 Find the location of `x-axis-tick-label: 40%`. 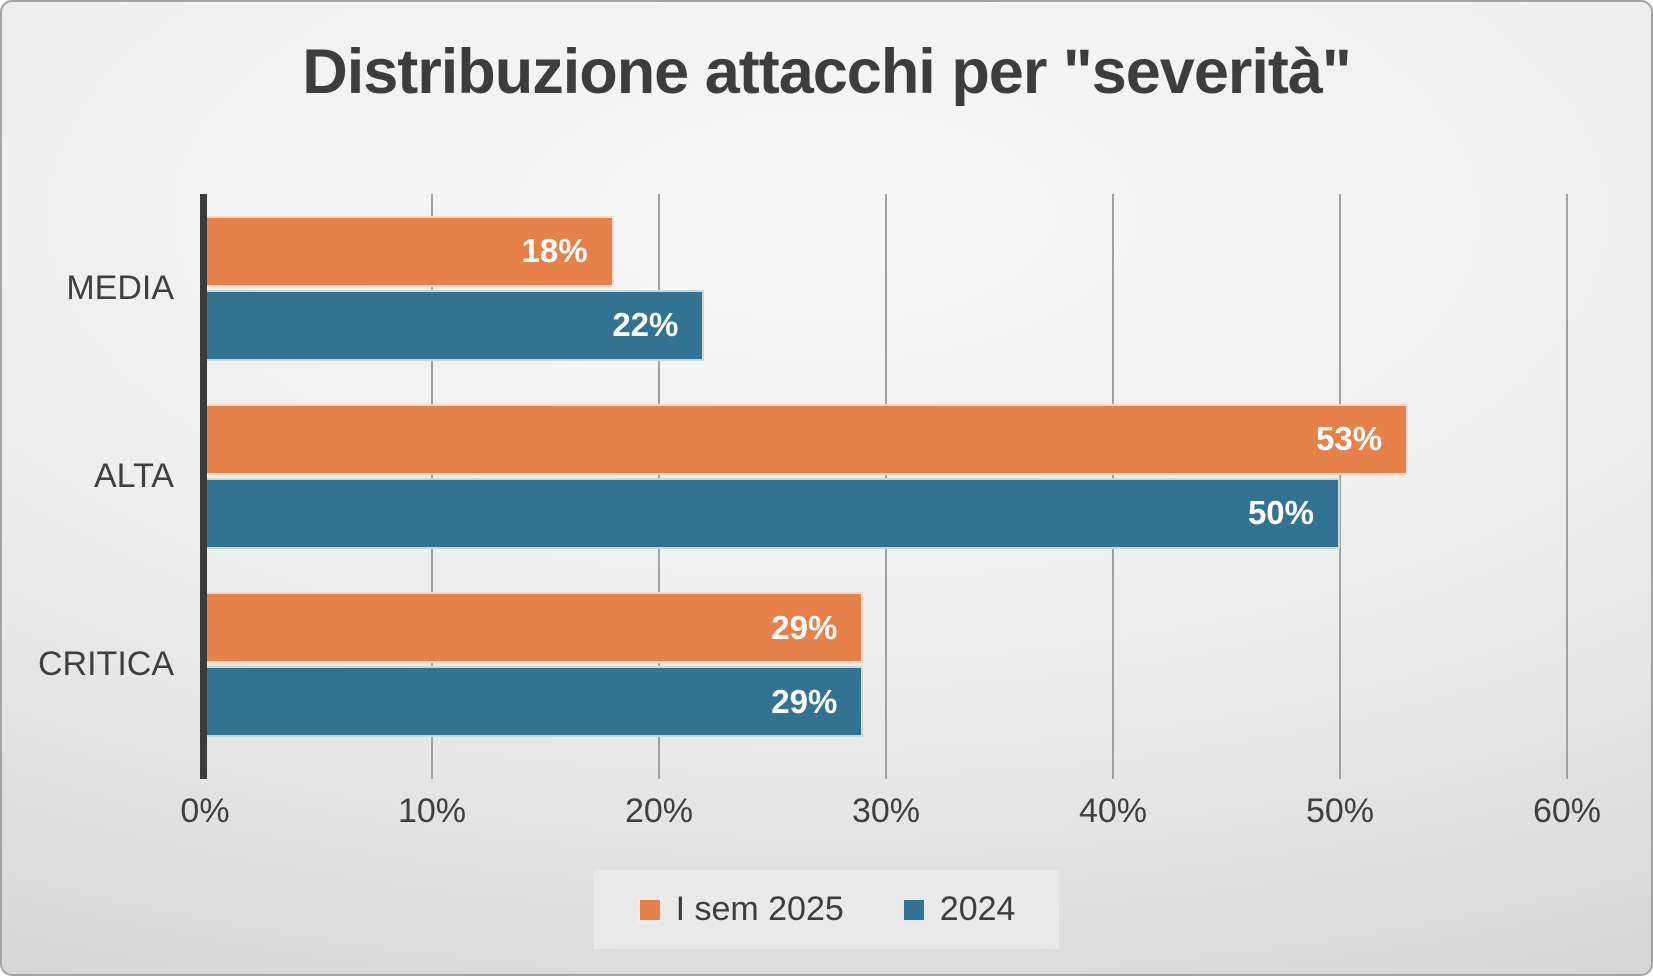

x-axis-tick-label: 40% is located at coordinates (1113, 811).